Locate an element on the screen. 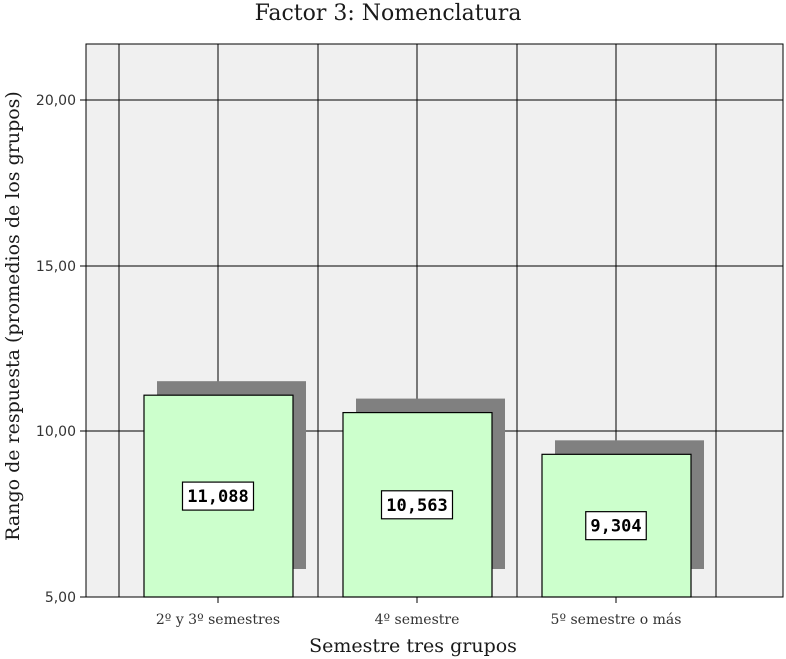 The height and width of the screenshot is (659, 786). y-tick-label: 15,00 is located at coordinates (56, 267).